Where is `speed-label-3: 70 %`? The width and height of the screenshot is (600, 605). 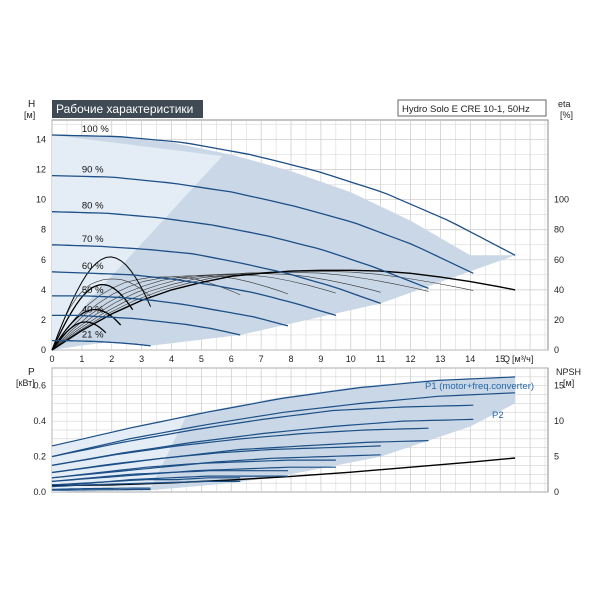
speed-label-3: 70 % is located at coordinates (93, 239).